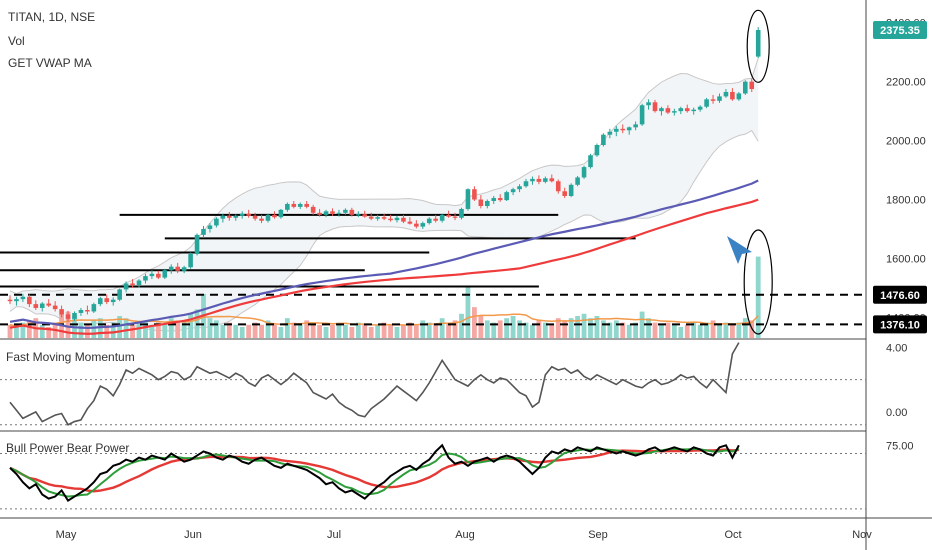 The height and width of the screenshot is (550, 932). What do you see at coordinates (750, 172) in the screenshot?
I see `annotations` at bounding box center [750, 172].